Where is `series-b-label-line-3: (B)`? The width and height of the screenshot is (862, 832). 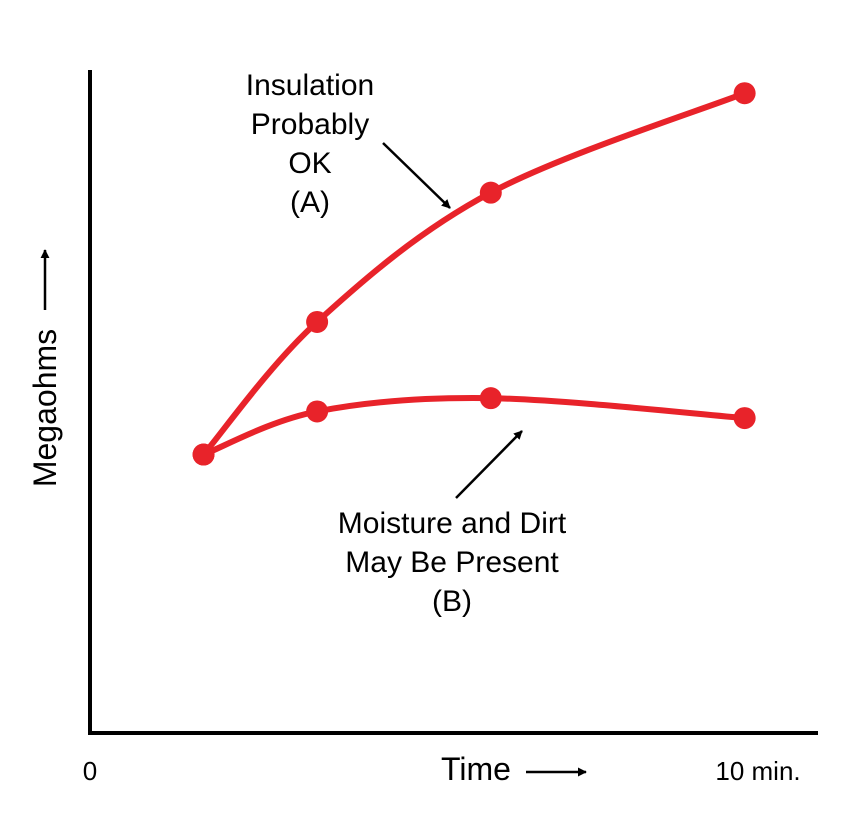 series-b-label-line-3: (B) is located at coordinates (452, 601).